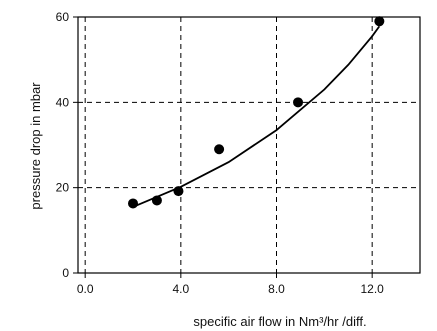 The width and height of the screenshot is (437, 331). I want to click on x-tick-label: 4.0, so click(180, 289).